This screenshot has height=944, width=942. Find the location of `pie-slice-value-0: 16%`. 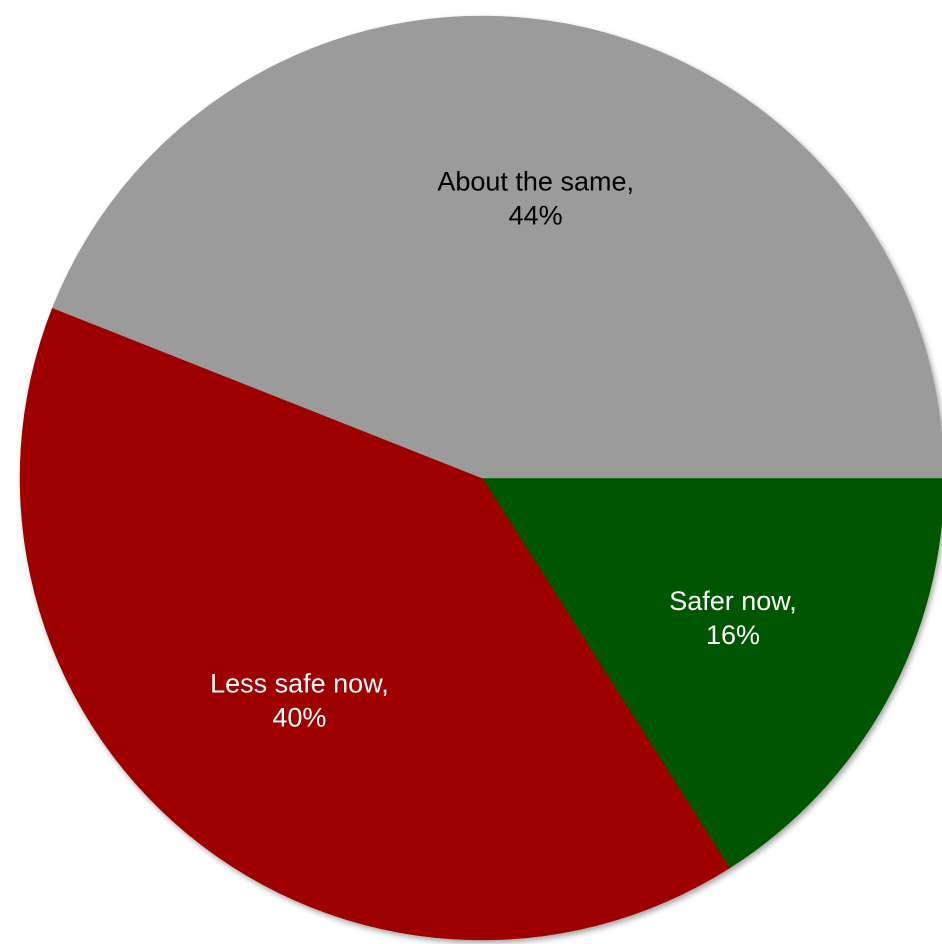

pie-slice-value-0: 16% is located at coordinates (733, 635).